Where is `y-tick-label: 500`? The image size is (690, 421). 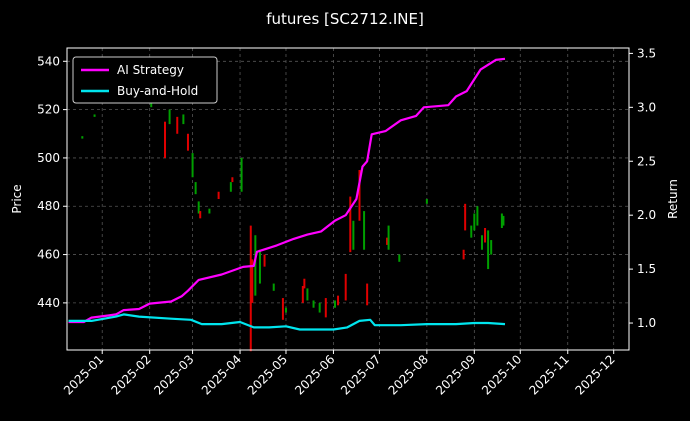 y-tick-label: 500 is located at coordinates (48, 158).